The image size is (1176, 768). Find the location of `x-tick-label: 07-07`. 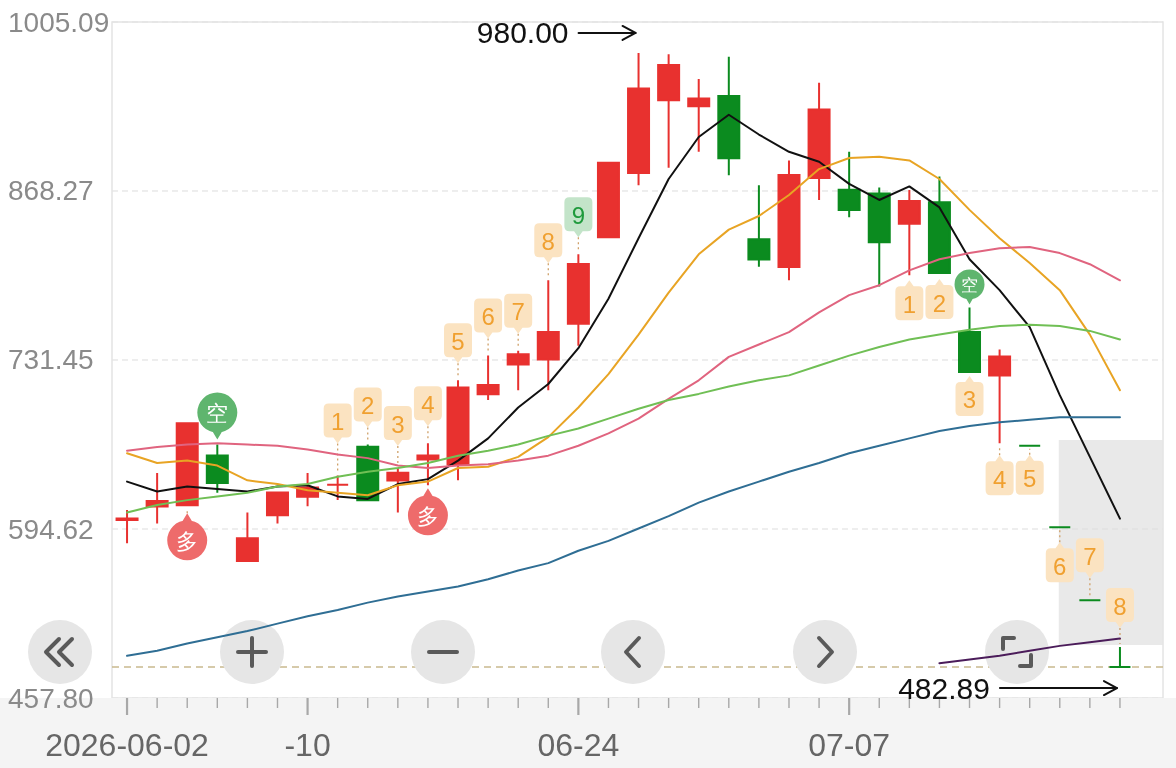

x-tick-label: 07-07 is located at coordinates (849, 745).